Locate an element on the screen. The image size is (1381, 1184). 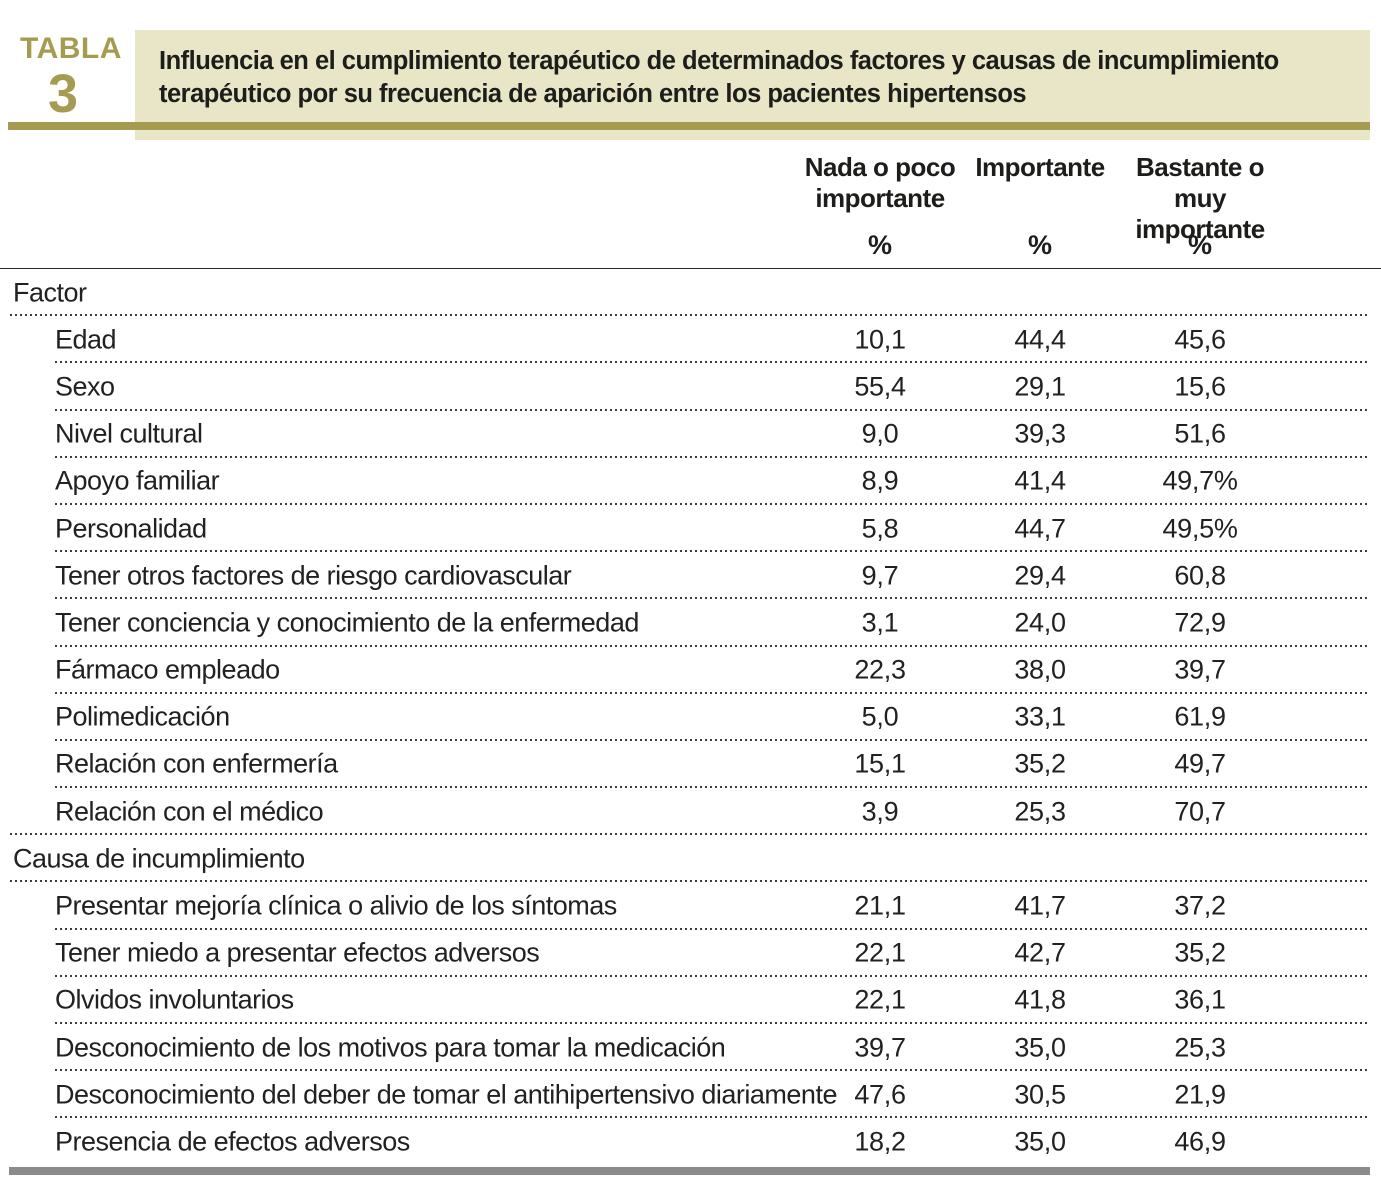
cell-value: 35,2 is located at coordinates (1200, 952).